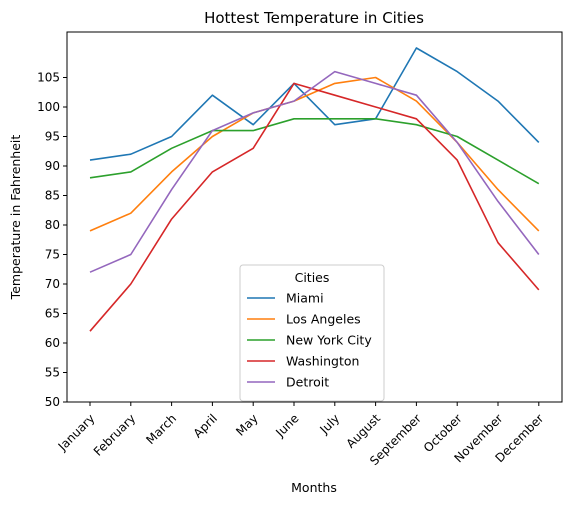  I want to click on x-tick-label: February, so click(115, 435).